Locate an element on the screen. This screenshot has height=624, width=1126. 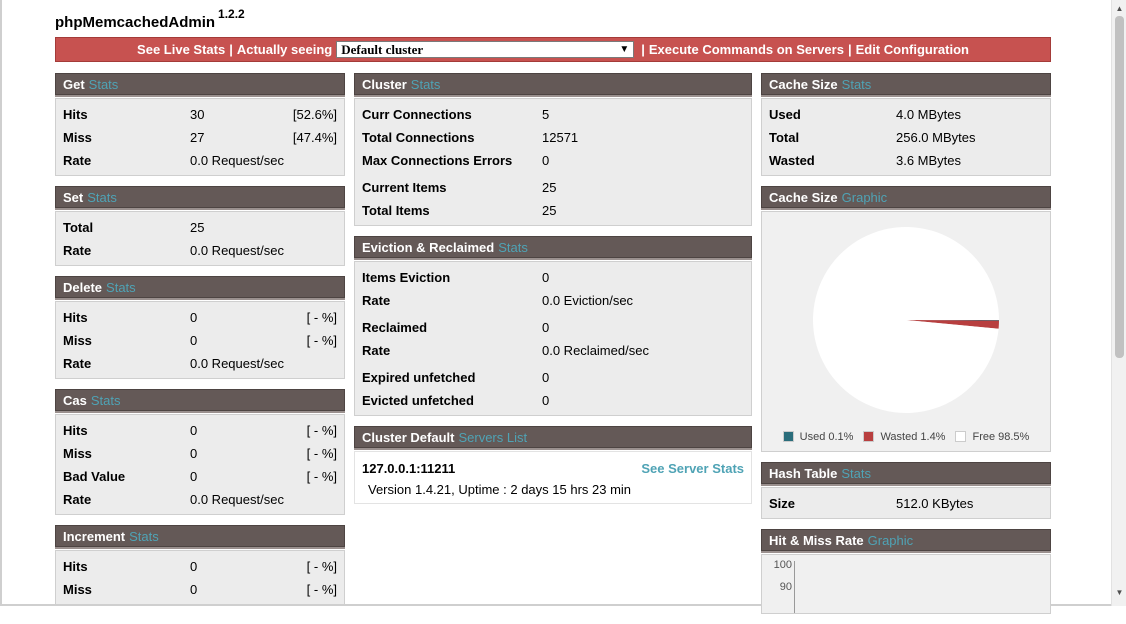
stat-value: 12571 is located at coordinates (560, 137).